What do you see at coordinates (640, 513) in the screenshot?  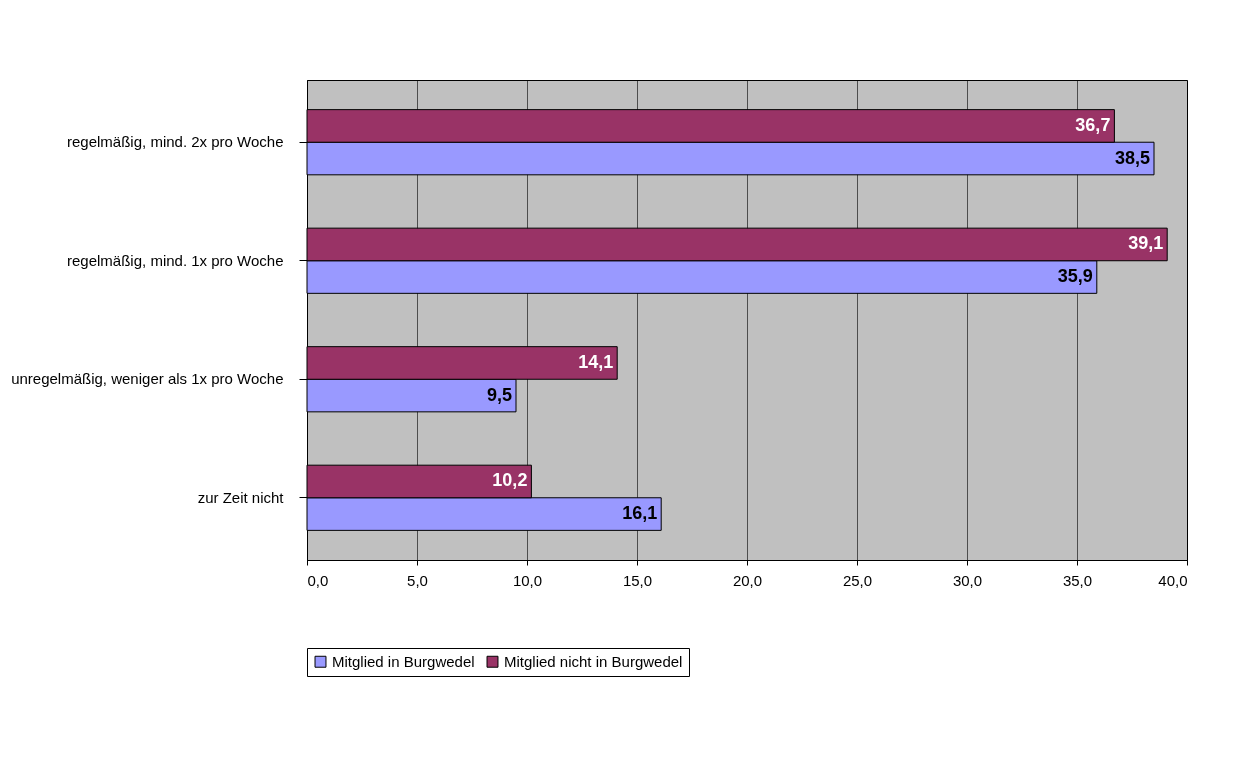 I see `data-label: 16,1` at bounding box center [640, 513].